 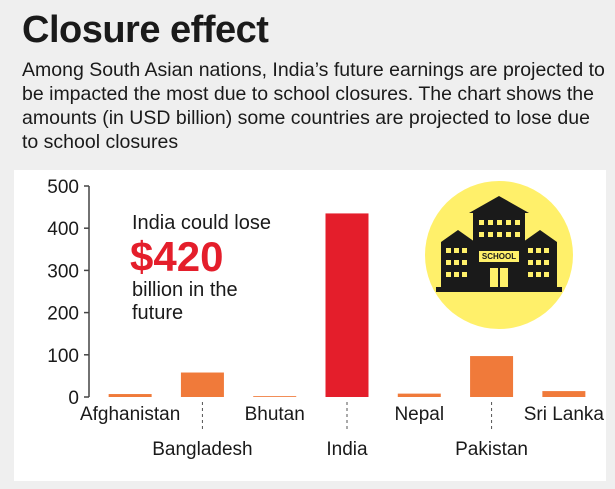 What do you see at coordinates (419, 414) in the screenshot?
I see `category-label: Nepal` at bounding box center [419, 414].